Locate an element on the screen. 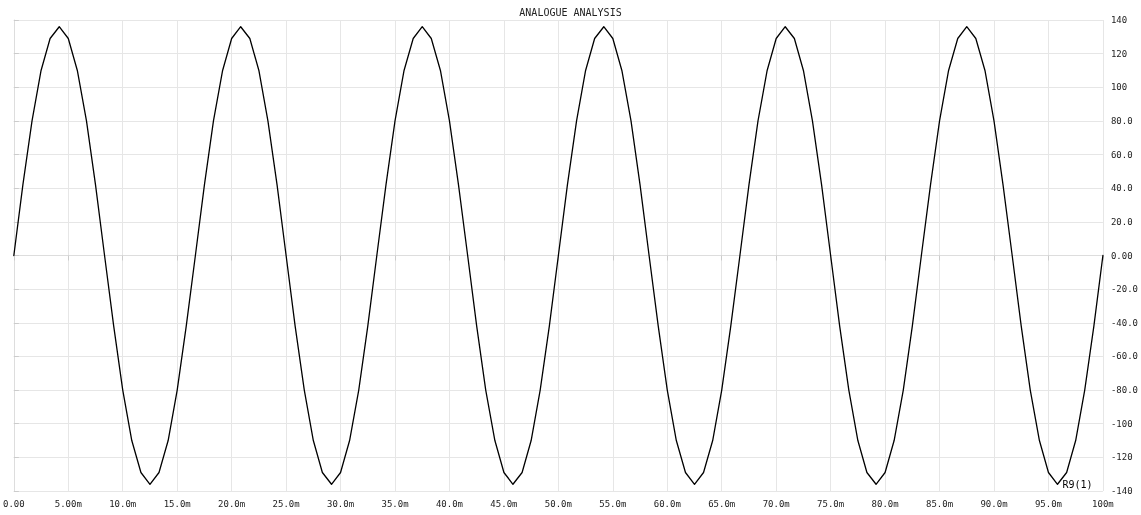  x-tick-label: 40.0m is located at coordinates (449, 503).